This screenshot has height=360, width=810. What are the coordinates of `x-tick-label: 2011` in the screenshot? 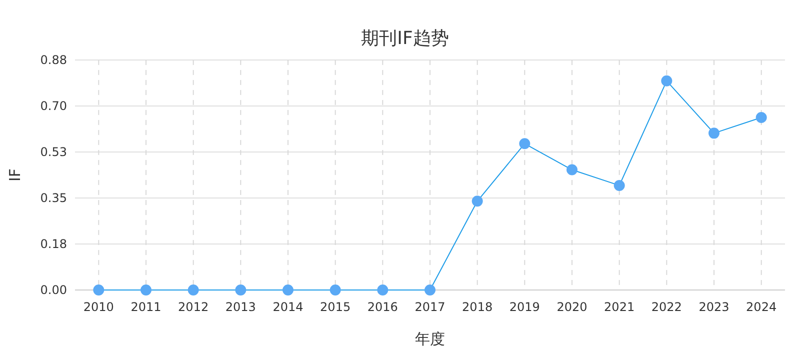 It's located at (146, 307).